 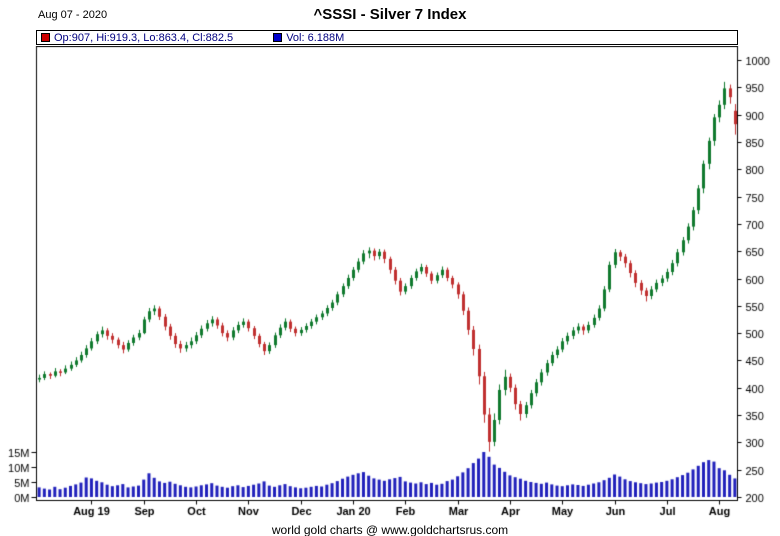 I want to click on ohlc-legend-swatch-icon, so click(x=45, y=37).